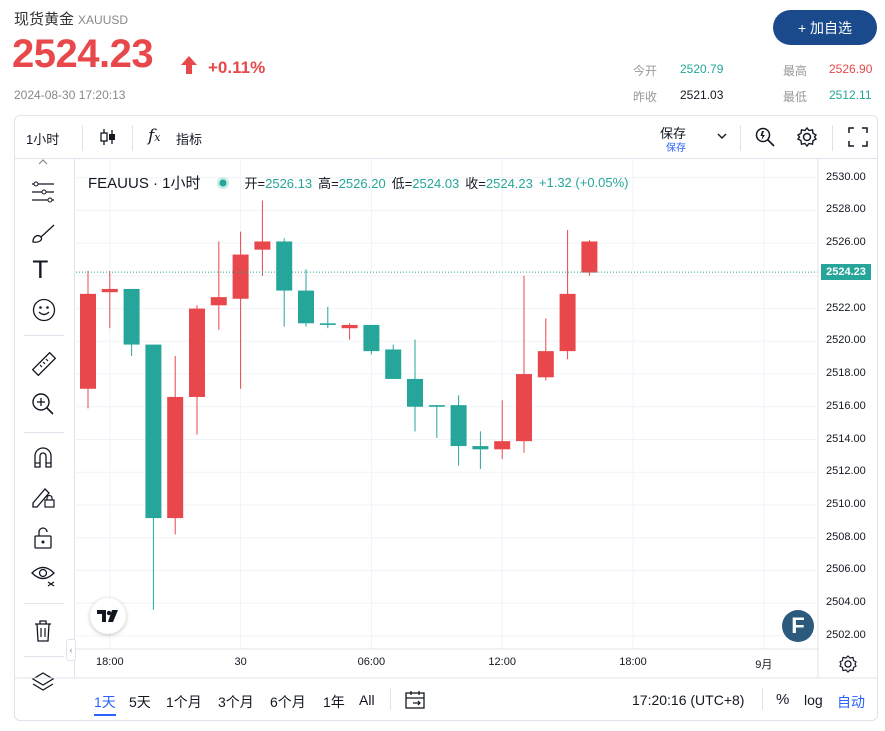 This screenshot has width=885, height=731. I want to click on stat-label: 今开, so click(645, 71).